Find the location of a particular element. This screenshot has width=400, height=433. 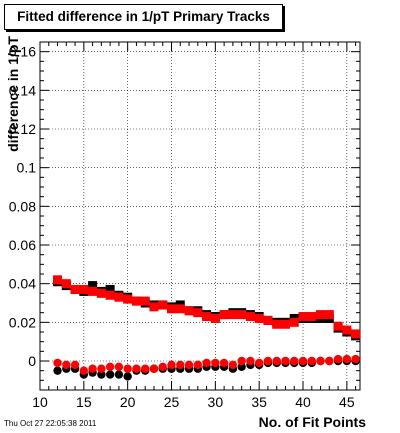

y-tick-label: 0.06 is located at coordinates (22, 245).